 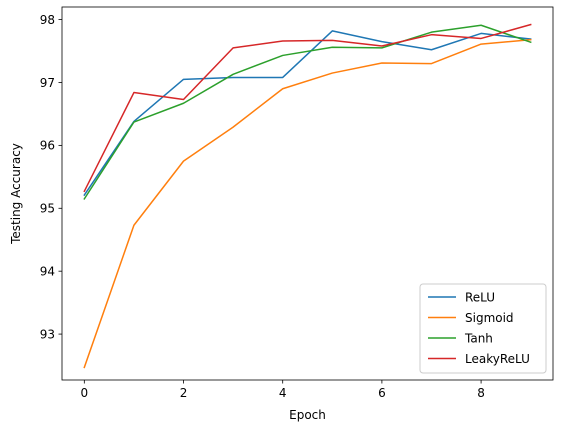 What do you see at coordinates (489, 318) in the screenshot?
I see `legend-label-sigmoid: Sigmoid` at bounding box center [489, 318].